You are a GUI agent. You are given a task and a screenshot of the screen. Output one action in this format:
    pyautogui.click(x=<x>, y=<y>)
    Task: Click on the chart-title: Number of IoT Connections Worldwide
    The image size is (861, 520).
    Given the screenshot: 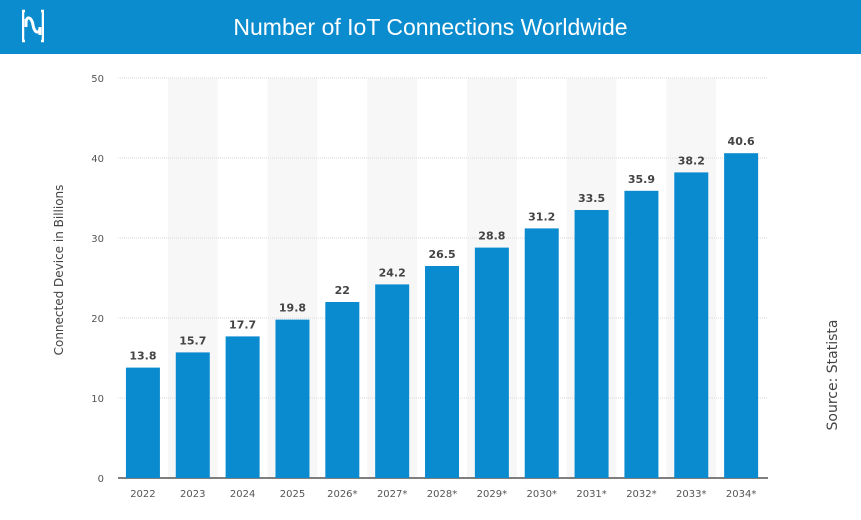 What is the action you would take?
    pyautogui.click(x=430, y=27)
    